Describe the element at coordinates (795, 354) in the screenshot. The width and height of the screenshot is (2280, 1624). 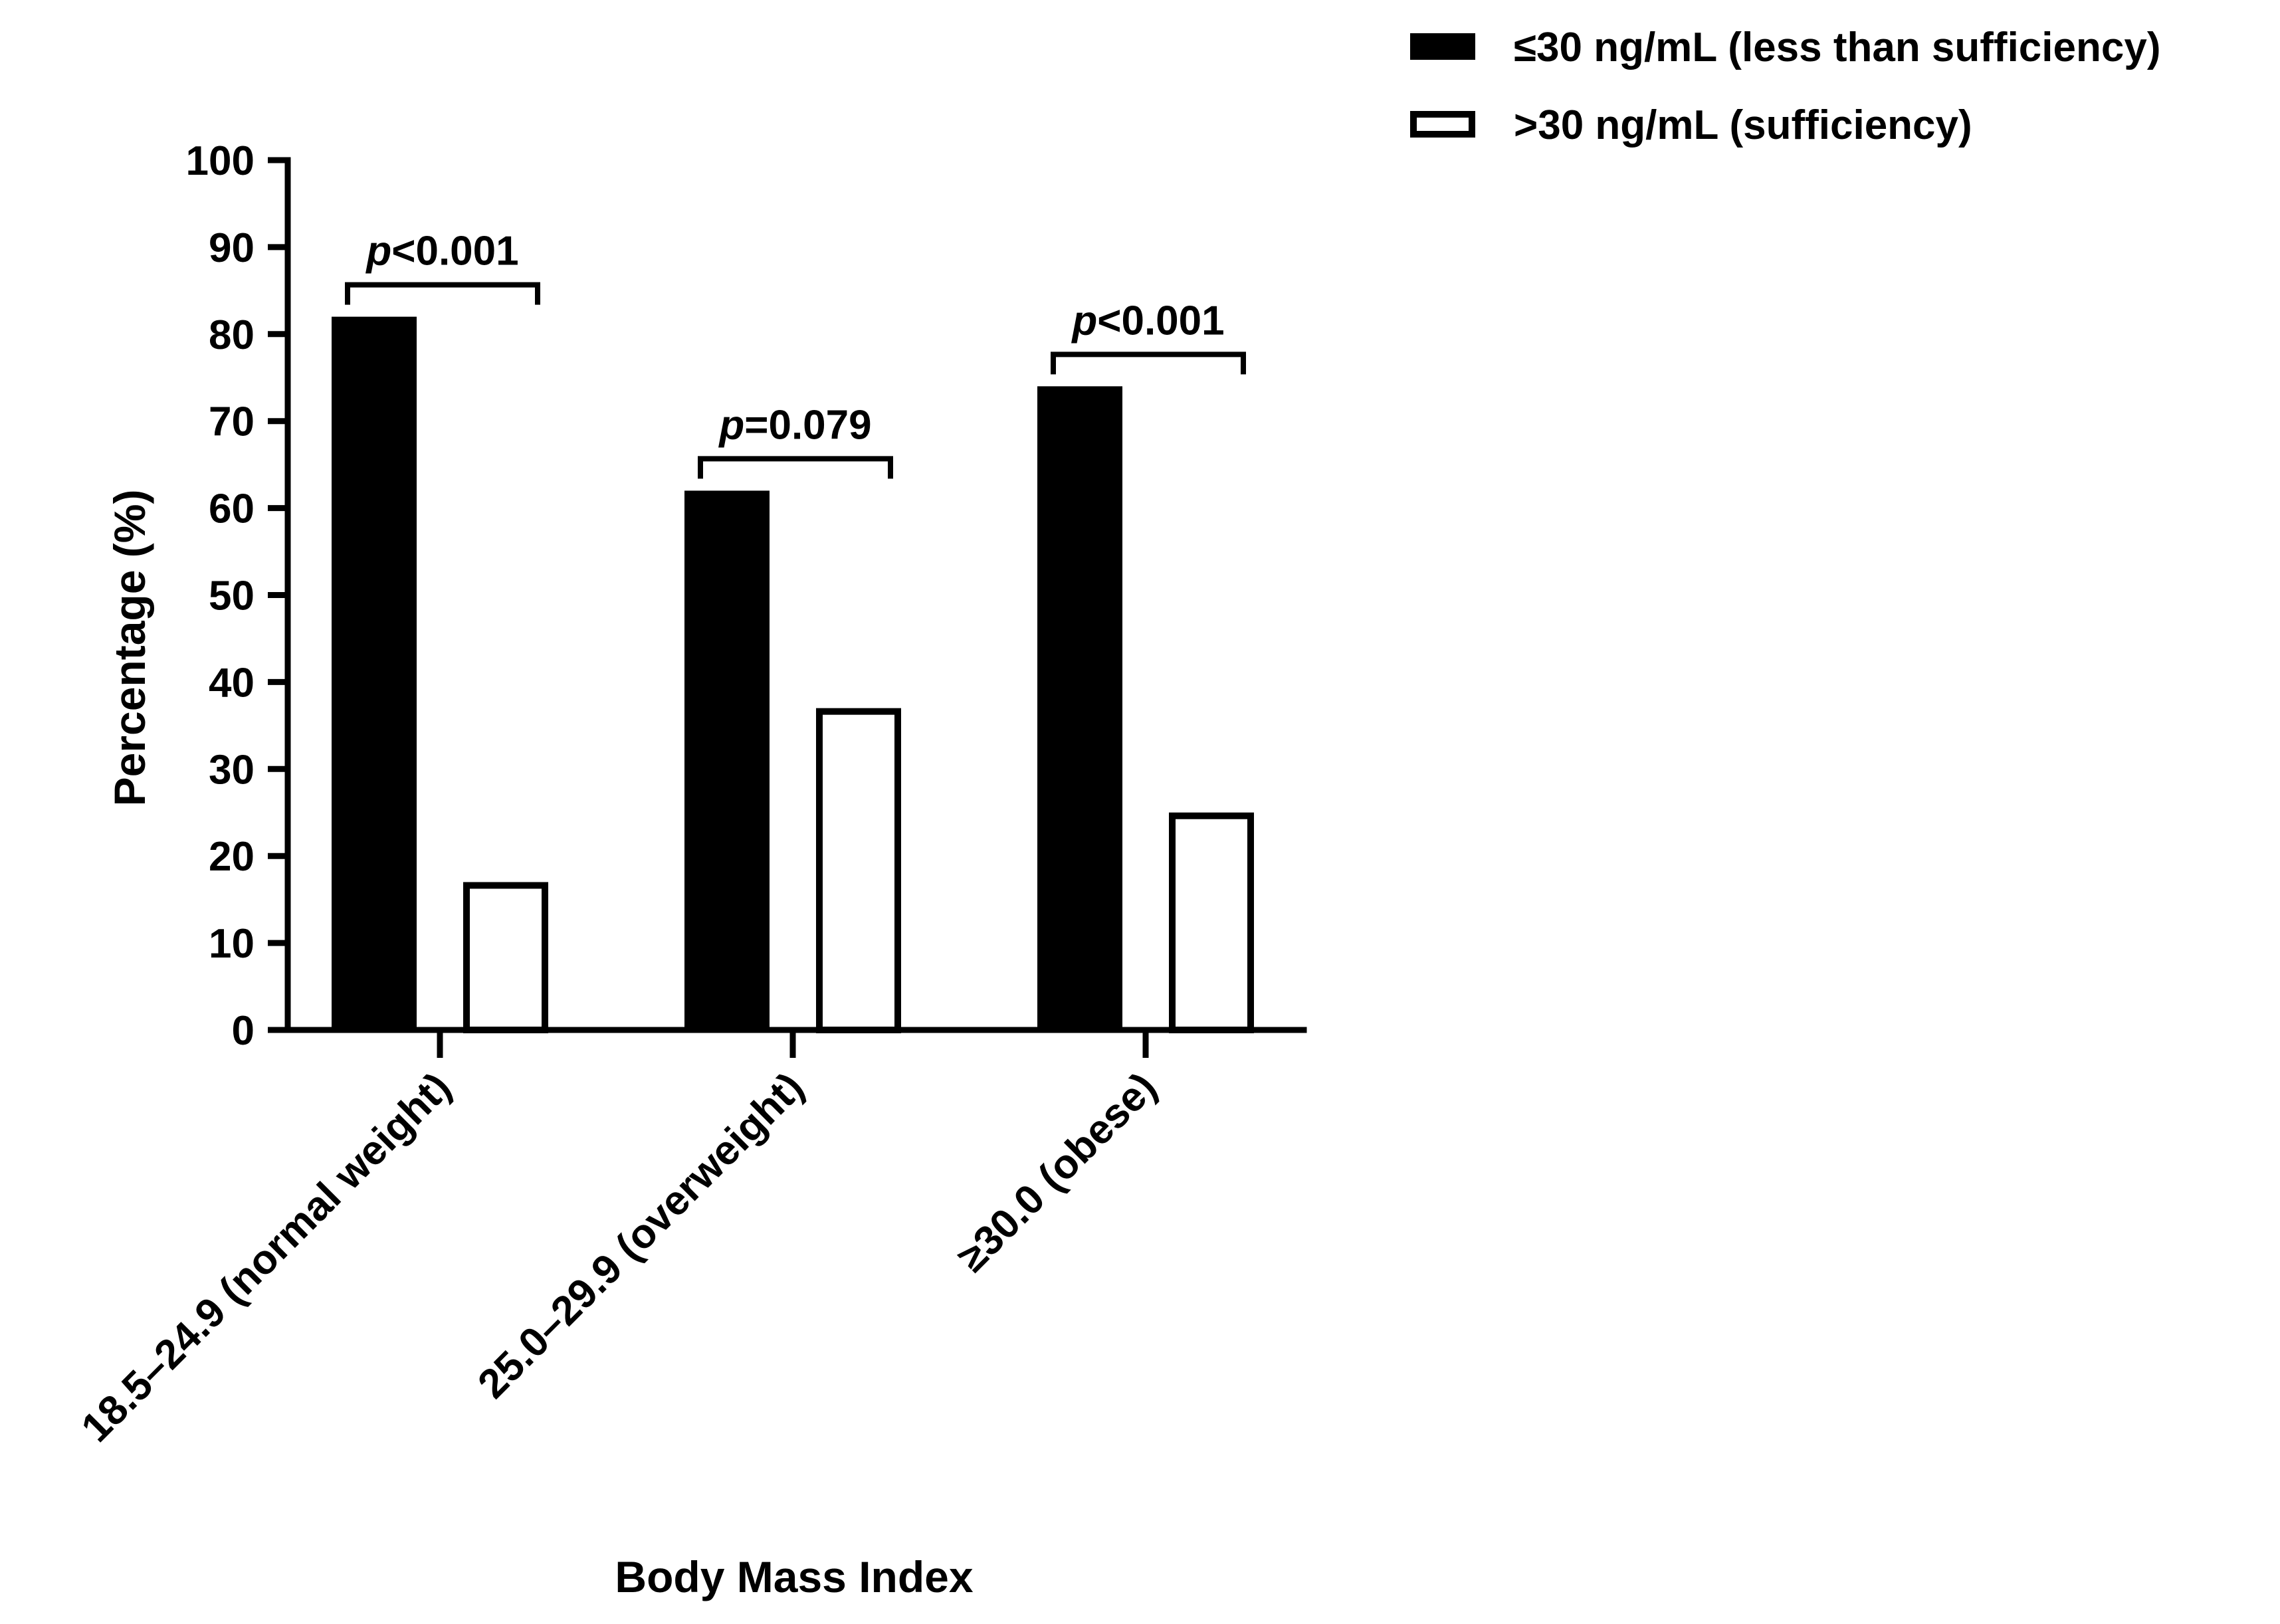
I see `significance-annotations: p<0.001 p=0.079 p<0.001` at that location.